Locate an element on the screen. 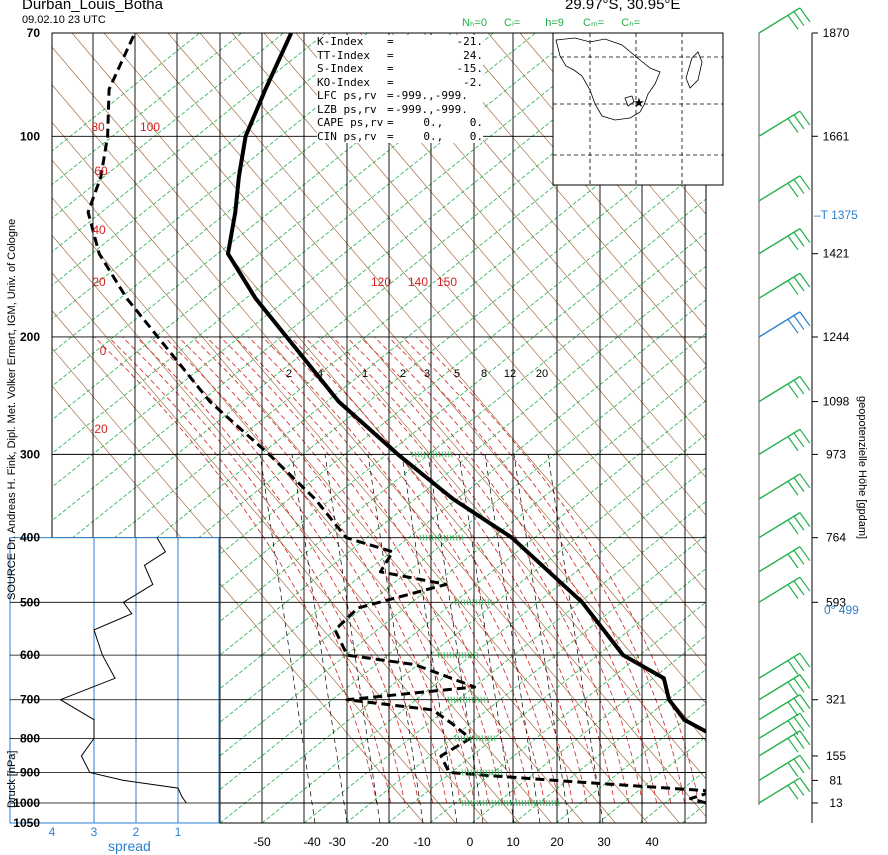  temp-tick-label: -30 is located at coordinates (337, 842).